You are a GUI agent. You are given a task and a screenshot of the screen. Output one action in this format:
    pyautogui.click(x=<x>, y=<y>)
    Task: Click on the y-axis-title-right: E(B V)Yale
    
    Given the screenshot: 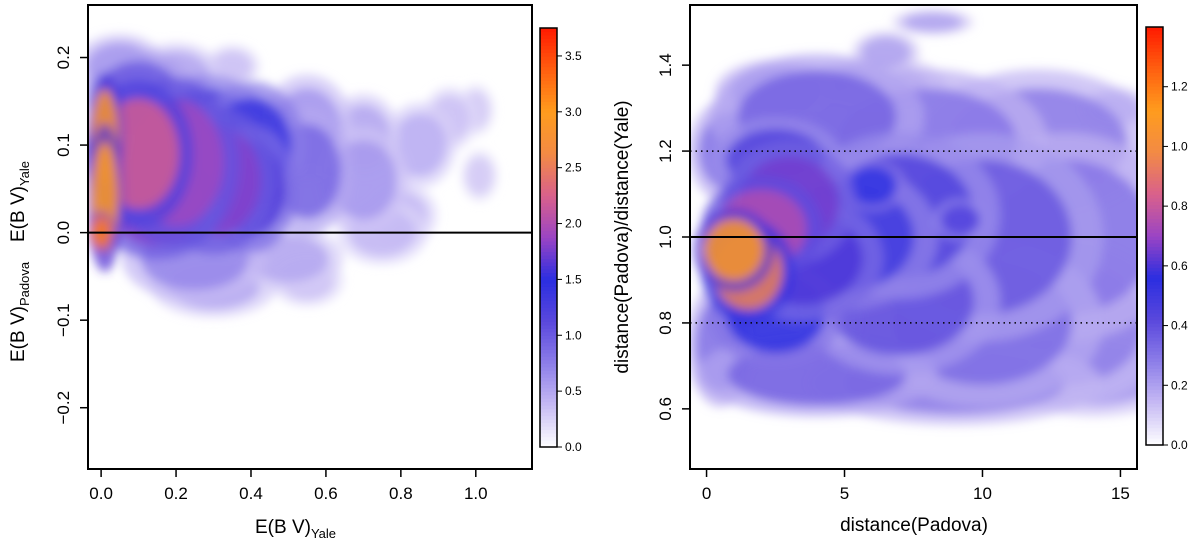 What is the action you would take?
    pyautogui.click(x=20, y=201)
    